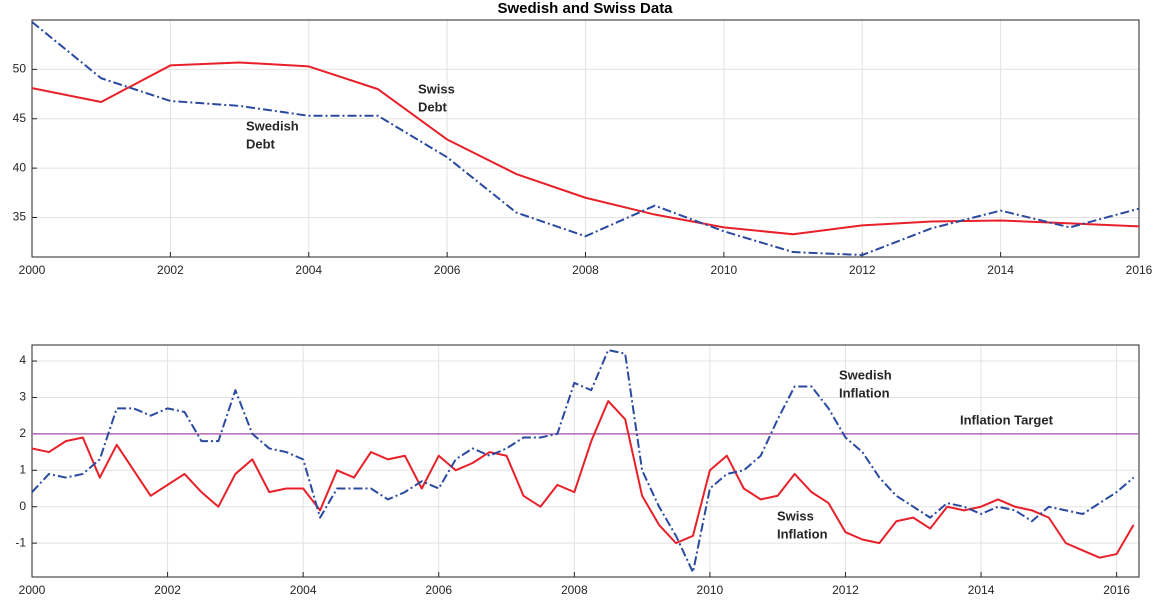 This screenshot has height=605, width=1158. What do you see at coordinates (22, 360) in the screenshot?
I see `y-tick-label: 4` at bounding box center [22, 360].